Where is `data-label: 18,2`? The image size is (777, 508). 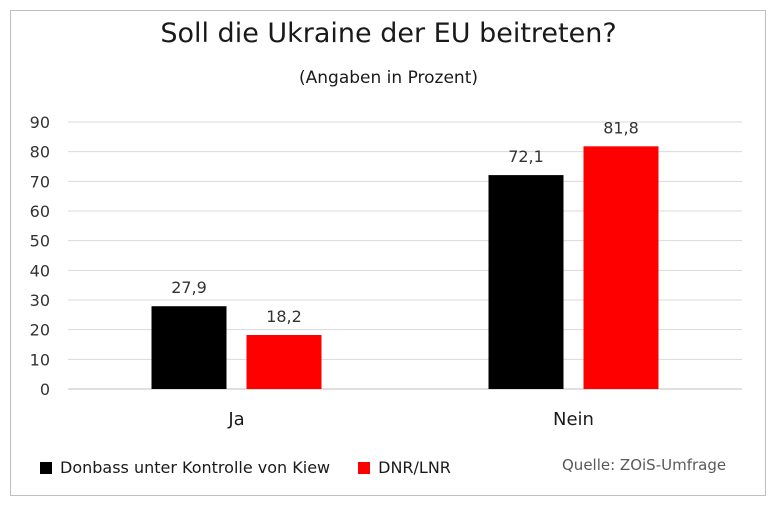 data-label: 18,2 is located at coordinates (284, 316).